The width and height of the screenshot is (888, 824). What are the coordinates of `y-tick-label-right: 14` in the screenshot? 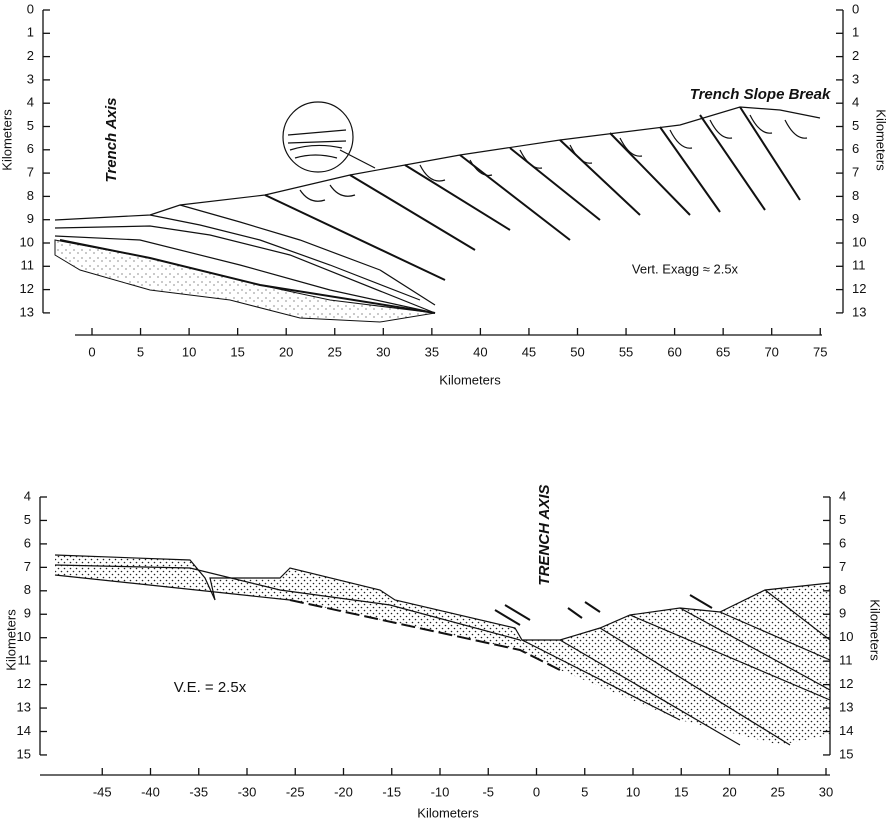 It's located at (846, 730).